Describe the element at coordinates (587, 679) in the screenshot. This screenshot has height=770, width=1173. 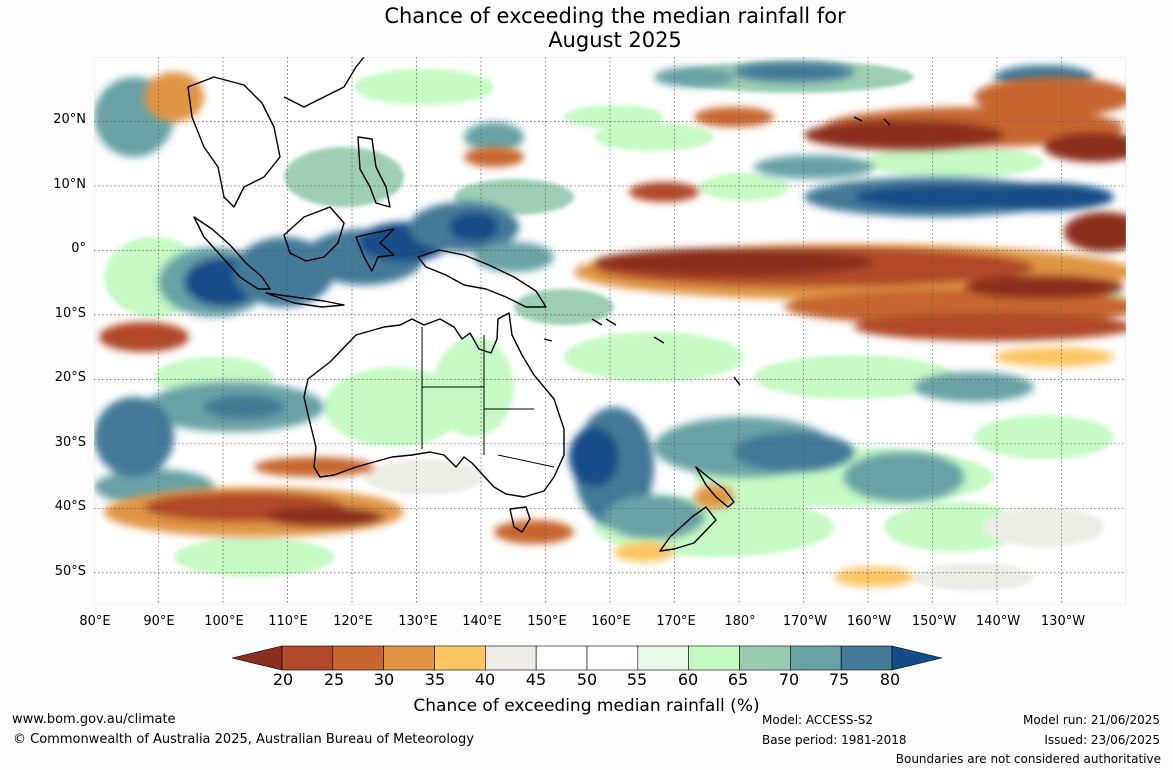
I see `legend-tick-50: 50` at that location.